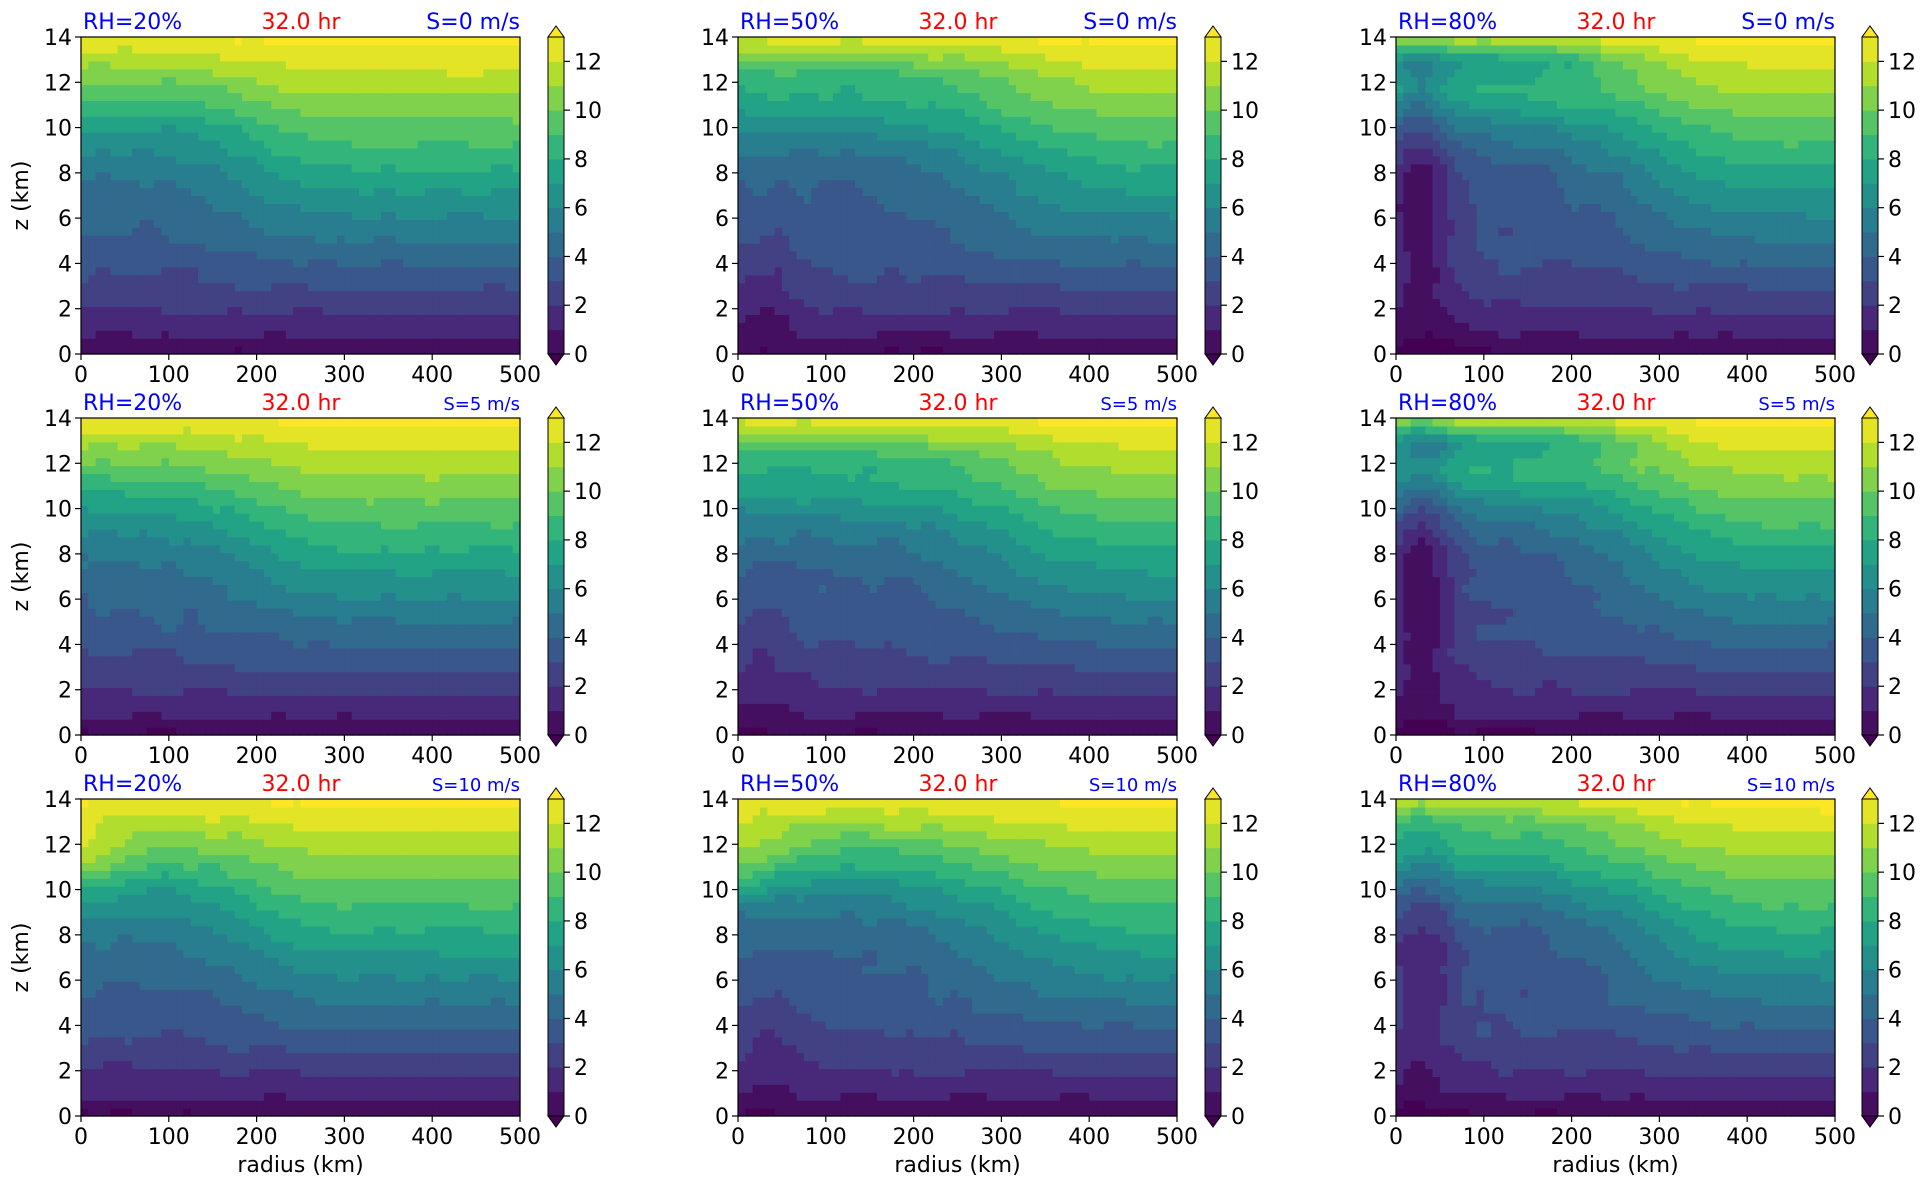 The image size is (1924, 1188). Describe the element at coordinates (722, 219) in the screenshot. I see `y-tick-label: 6` at that location.